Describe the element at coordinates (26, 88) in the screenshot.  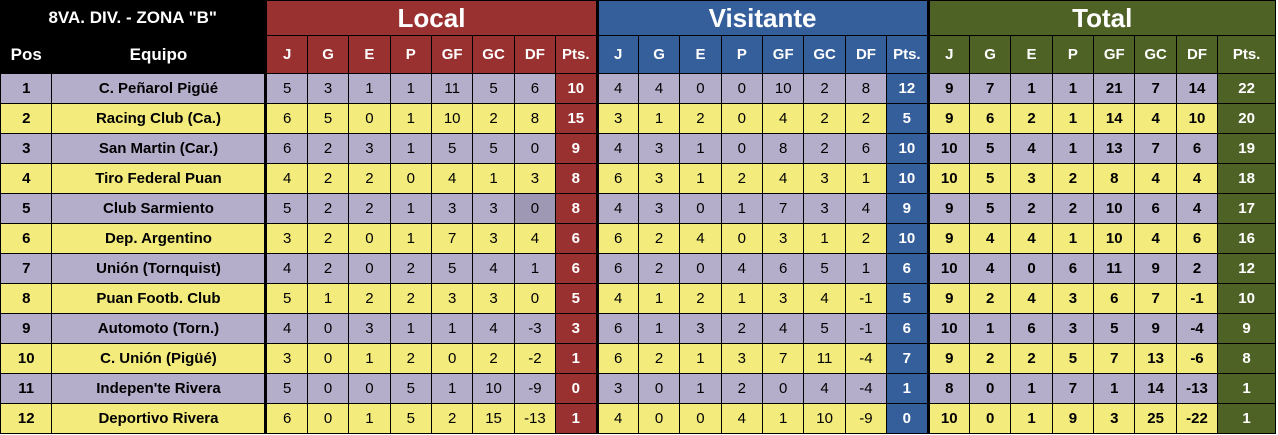
I see `position-cell: 1` at that location.